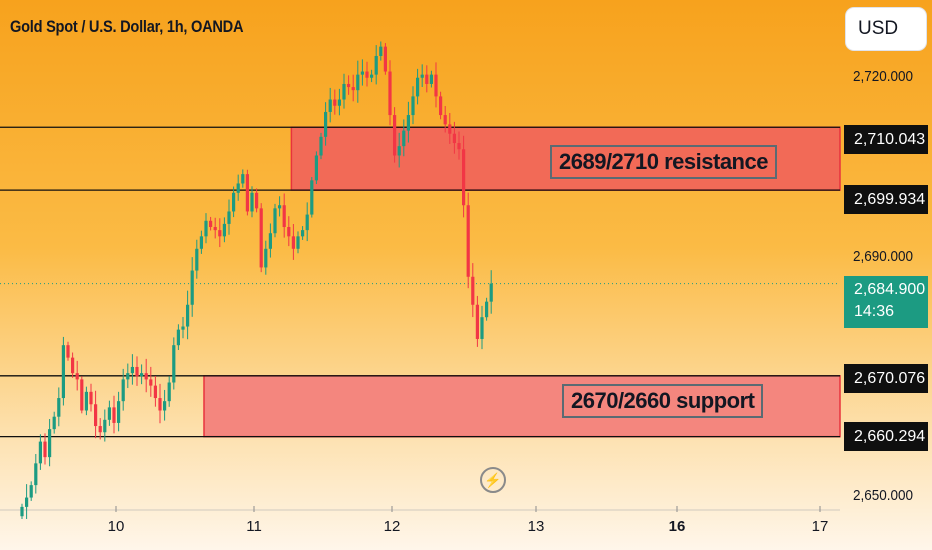 This screenshot has height=550, width=932. What do you see at coordinates (677, 526) in the screenshot?
I see `time-tick-label: 16` at bounding box center [677, 526].